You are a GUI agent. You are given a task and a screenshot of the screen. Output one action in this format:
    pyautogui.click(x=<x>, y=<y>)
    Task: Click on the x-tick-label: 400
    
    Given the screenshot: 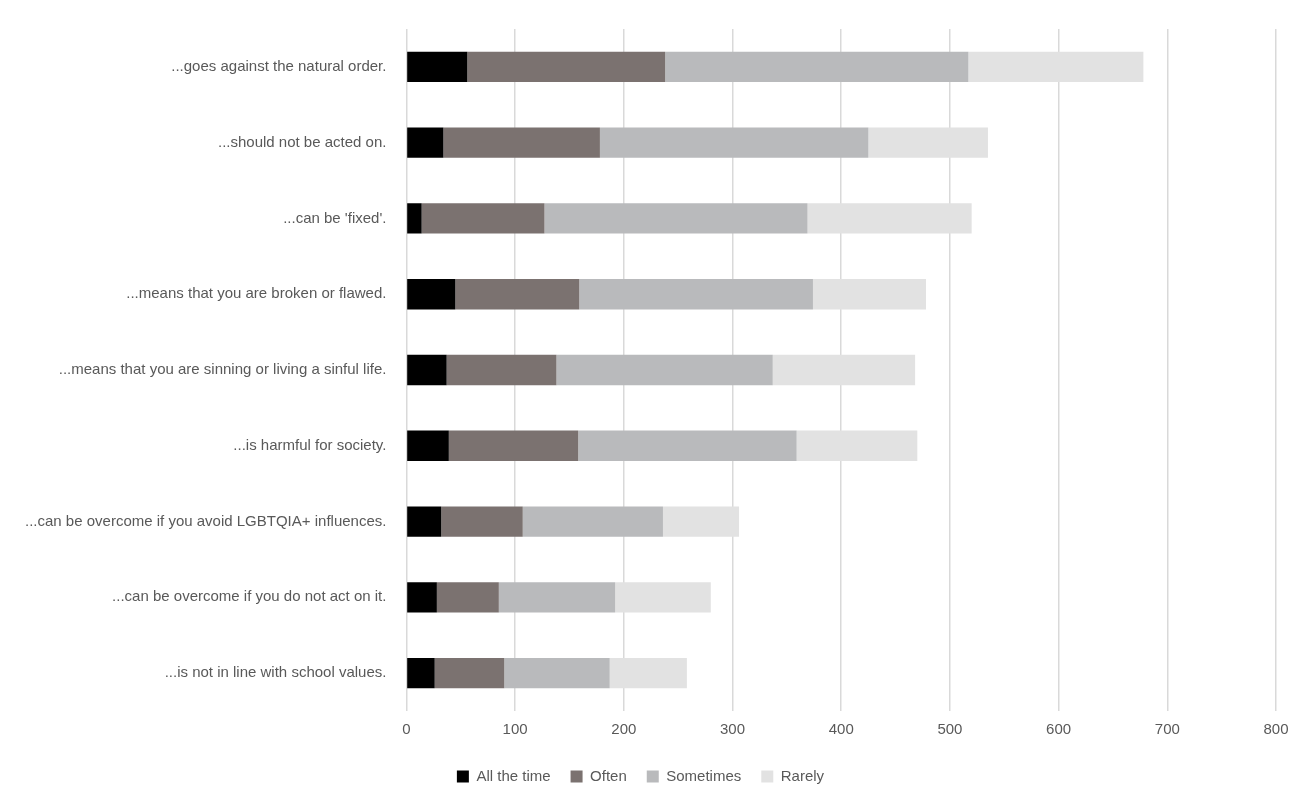 What is the action you would take?
    pyautogui.click(x=841, y=729)
    